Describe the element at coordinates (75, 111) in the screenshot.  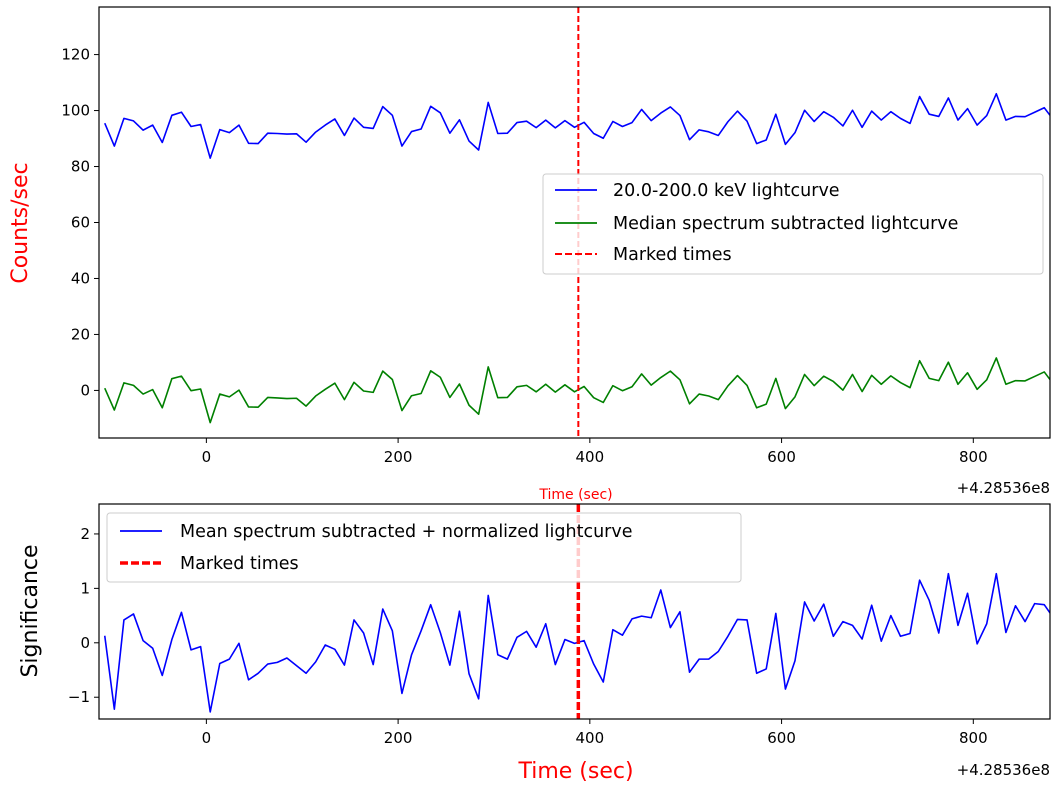
I see `top-y-tick-label: 100` at that location.